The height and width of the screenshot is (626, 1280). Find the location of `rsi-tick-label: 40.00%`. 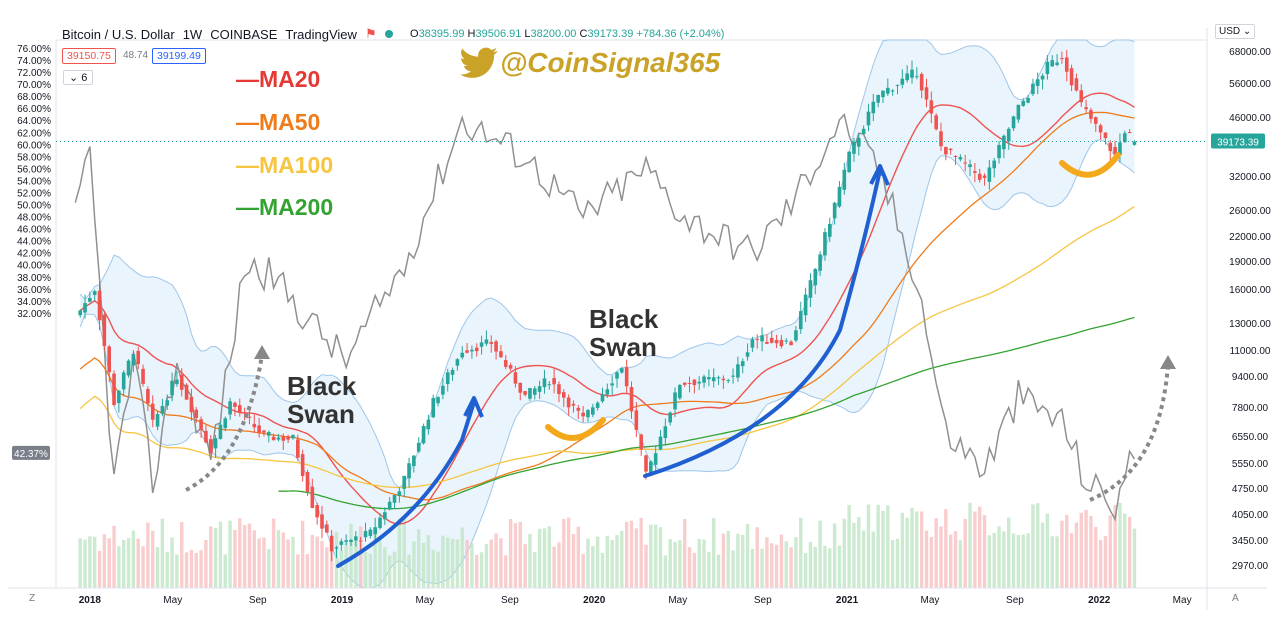

rsi-tick-label: 40.00% is located at coordinates (34, 266).